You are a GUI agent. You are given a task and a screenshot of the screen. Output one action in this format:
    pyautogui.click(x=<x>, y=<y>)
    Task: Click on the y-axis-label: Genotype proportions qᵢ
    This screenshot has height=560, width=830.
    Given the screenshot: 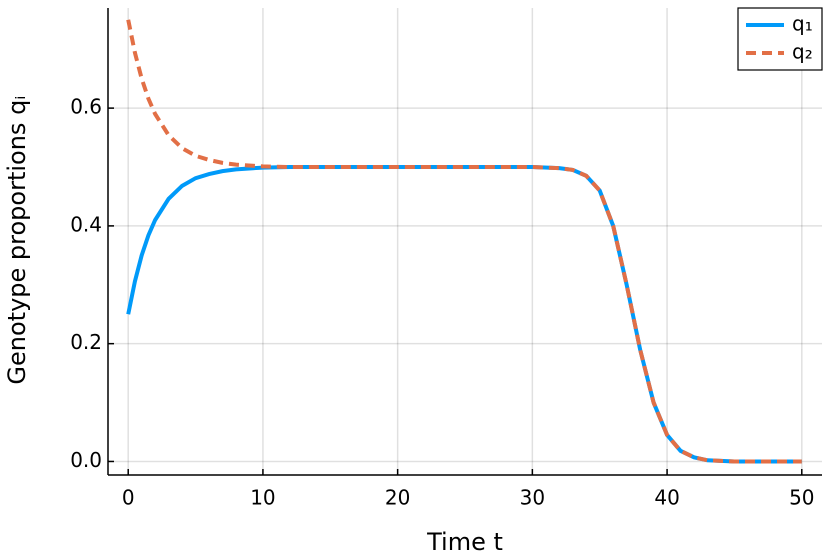 What is the action you would take?
    pyautogui.click(x=17, y=239)
    